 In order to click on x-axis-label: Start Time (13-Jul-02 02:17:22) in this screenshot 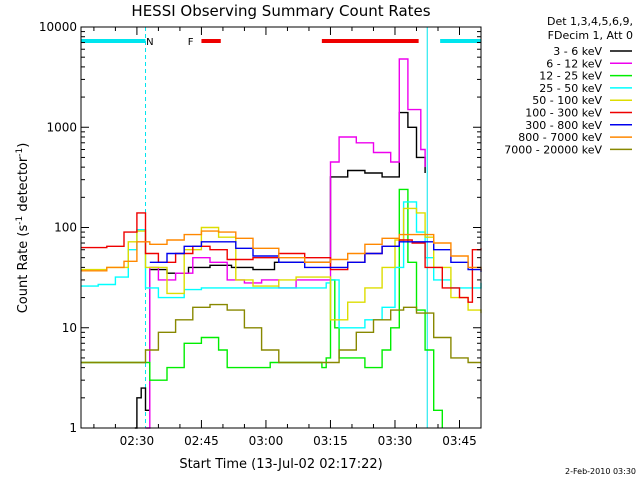, I will do `click(280, 464)`.